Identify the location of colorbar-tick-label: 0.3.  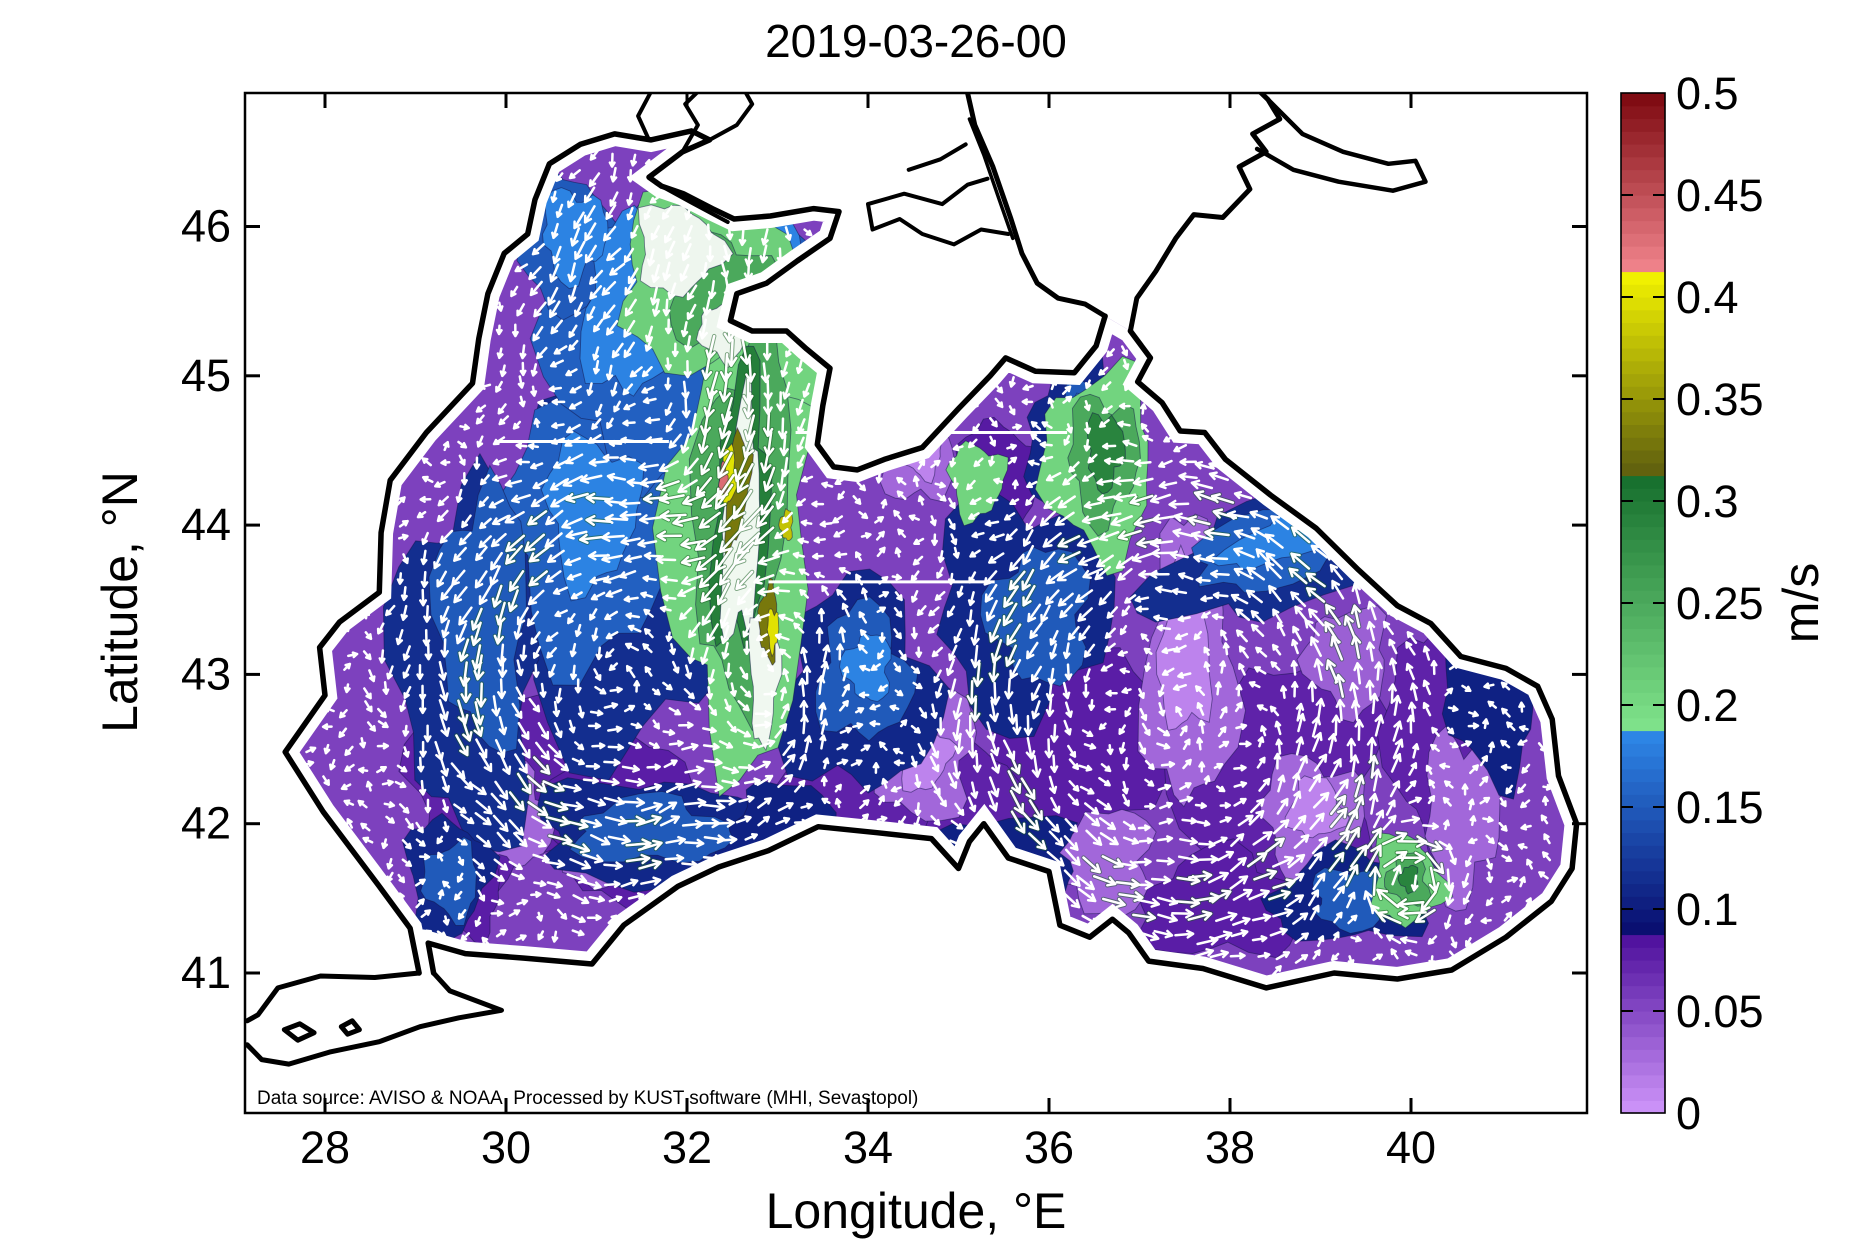
(1707, 501).